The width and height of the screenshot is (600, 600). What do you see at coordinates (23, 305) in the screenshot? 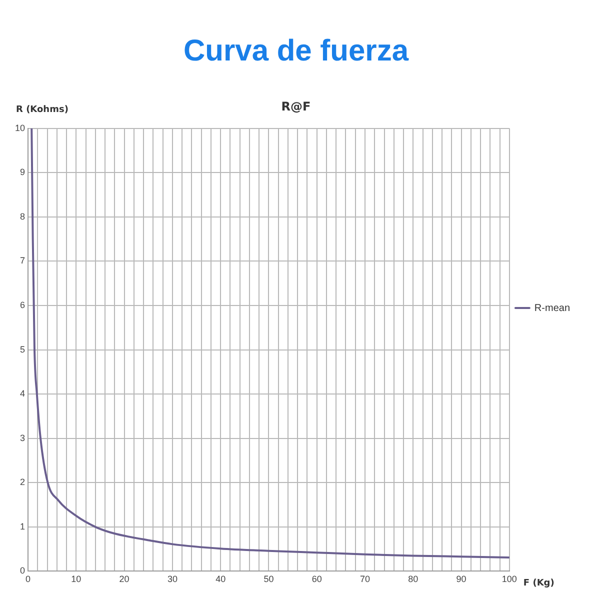
I see `y-tick-label: 6` at bounding box center [23, 305].